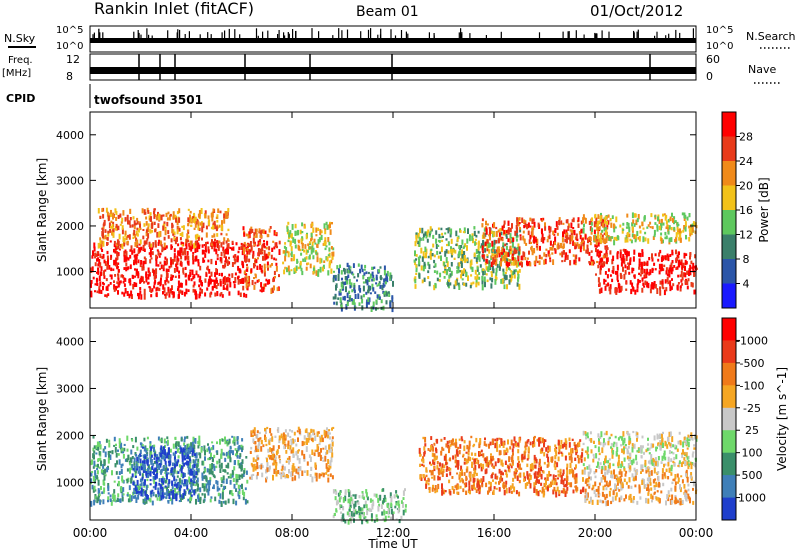 Image resolution: width=800 pixels, height=554 pixels. I want to click on freq-trace, so click(393, 67).